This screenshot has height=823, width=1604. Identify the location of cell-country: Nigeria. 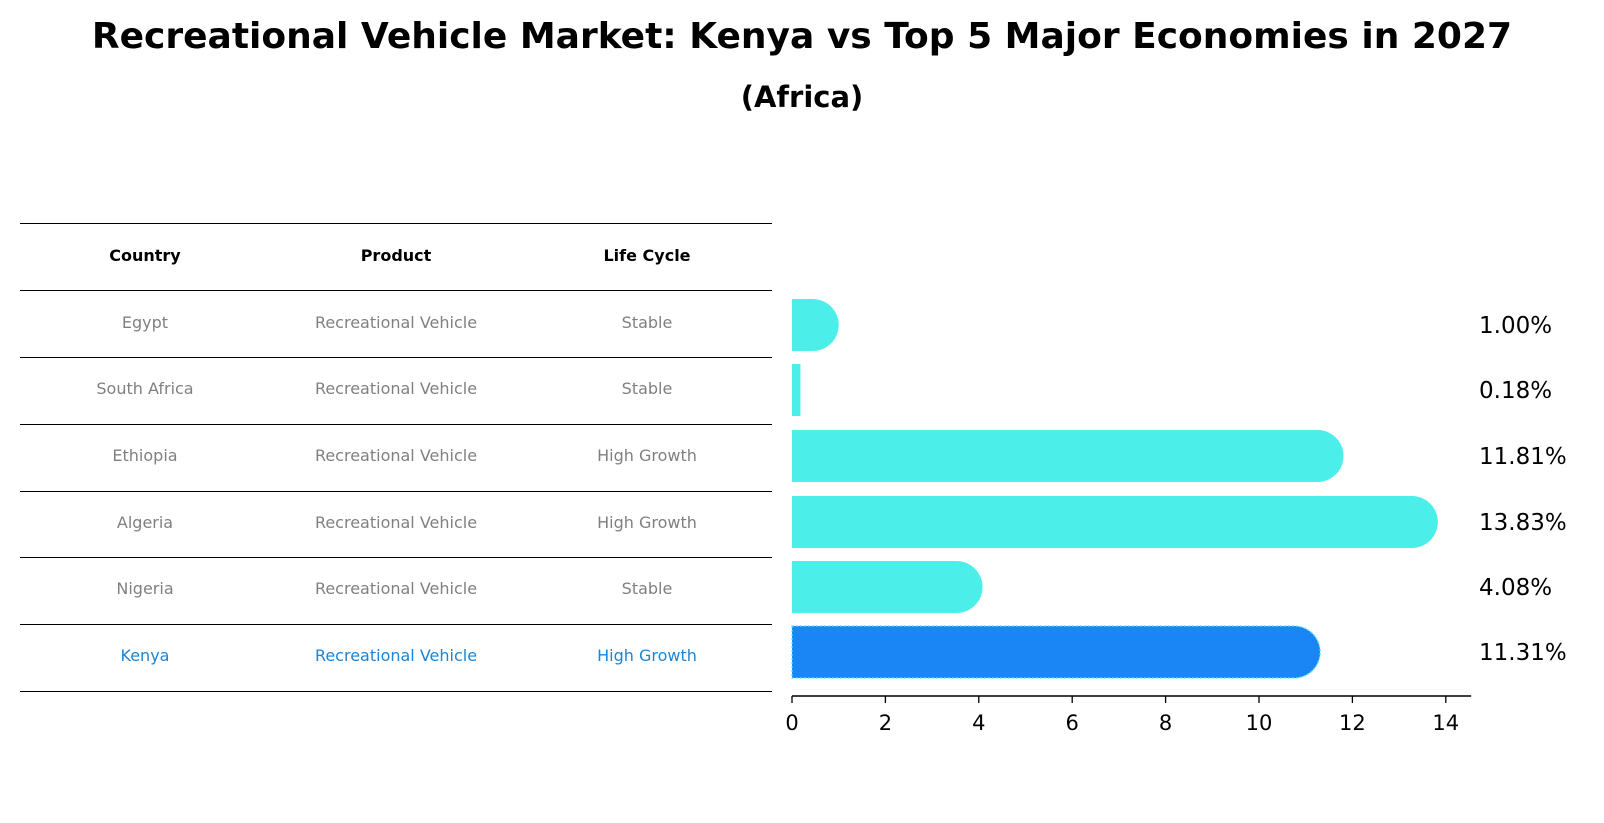
(145, 588).